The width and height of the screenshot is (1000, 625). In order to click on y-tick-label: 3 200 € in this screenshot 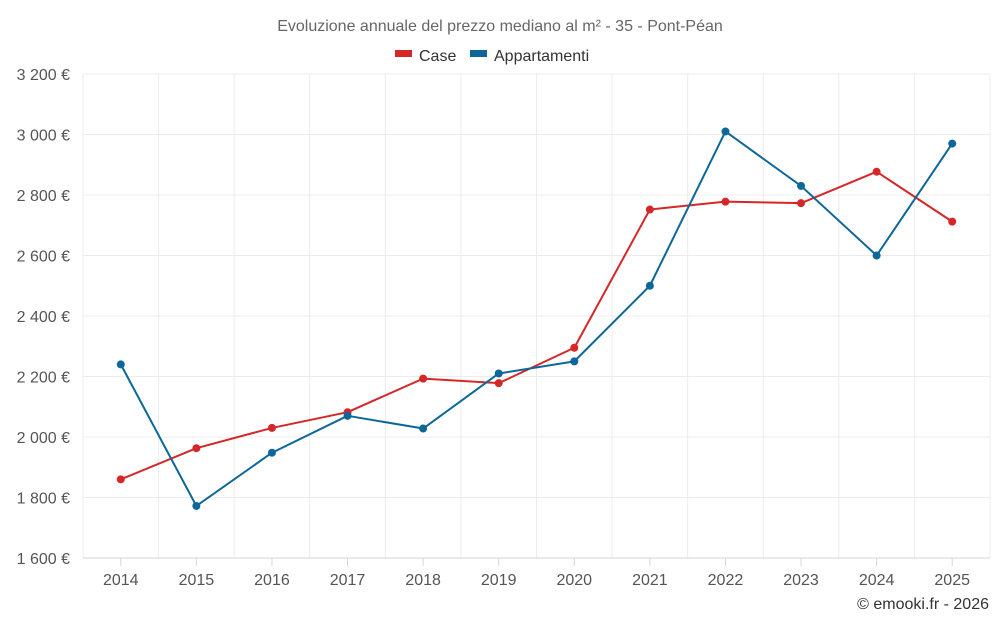, I will do `click(43, 75)`.